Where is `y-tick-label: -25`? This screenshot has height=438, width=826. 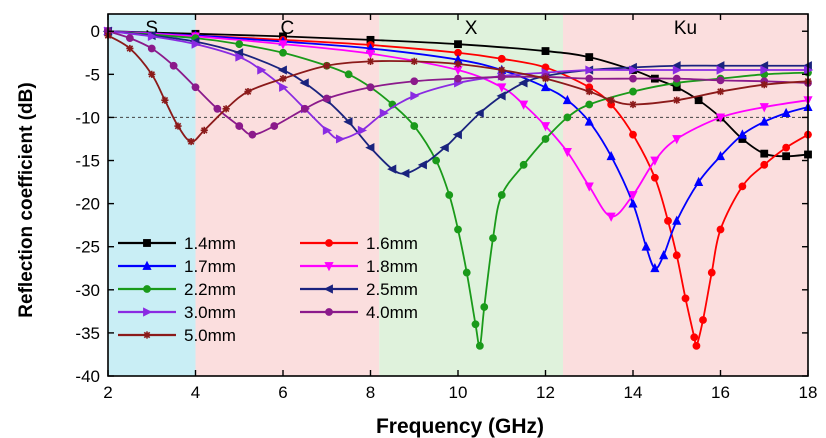 y-tick-label: -25 is located at coordinates (87, 247).